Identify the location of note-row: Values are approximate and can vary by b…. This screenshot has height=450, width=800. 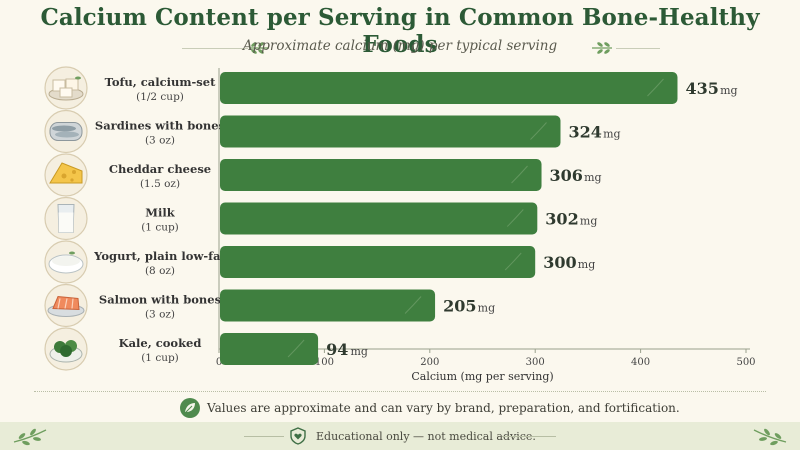
(400, 409).